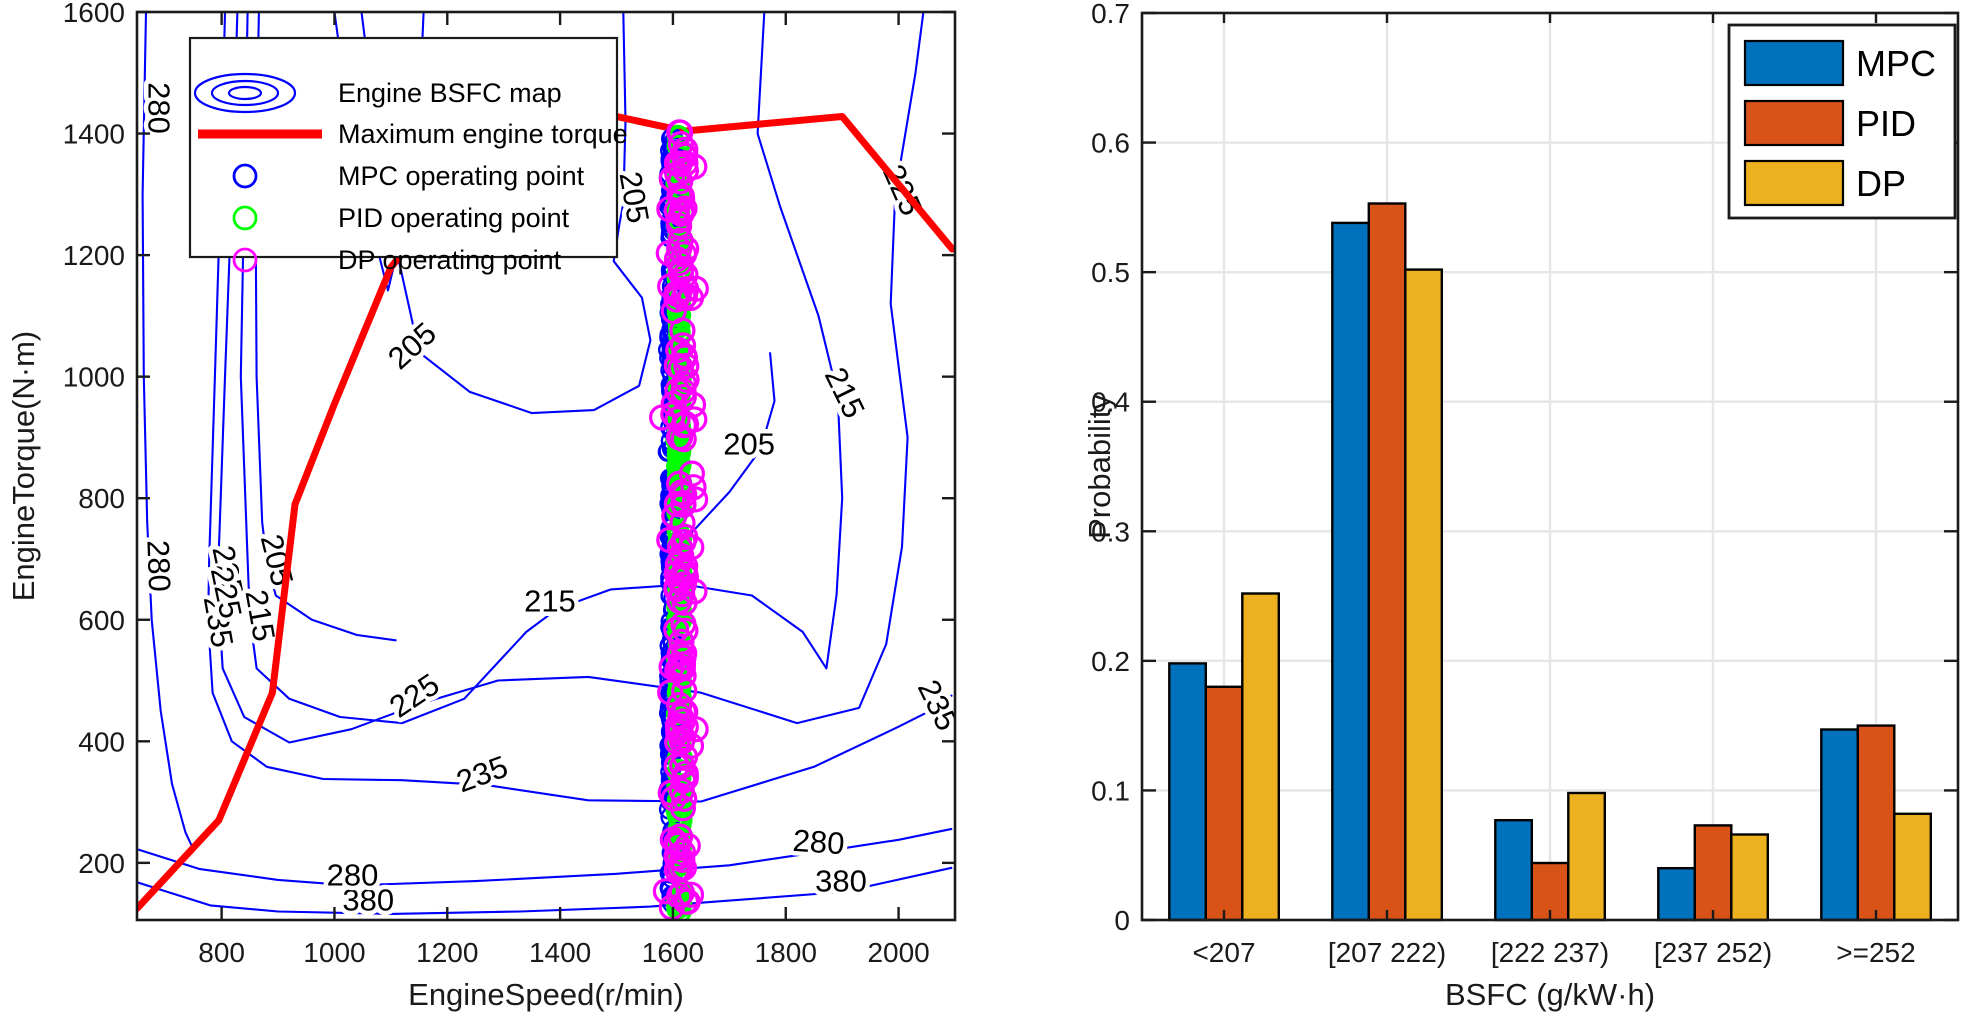  What do you see at coordinates (482, 774) in the screenshot?
I see `contour-label-235: 235` at bounding box center [482, 774].